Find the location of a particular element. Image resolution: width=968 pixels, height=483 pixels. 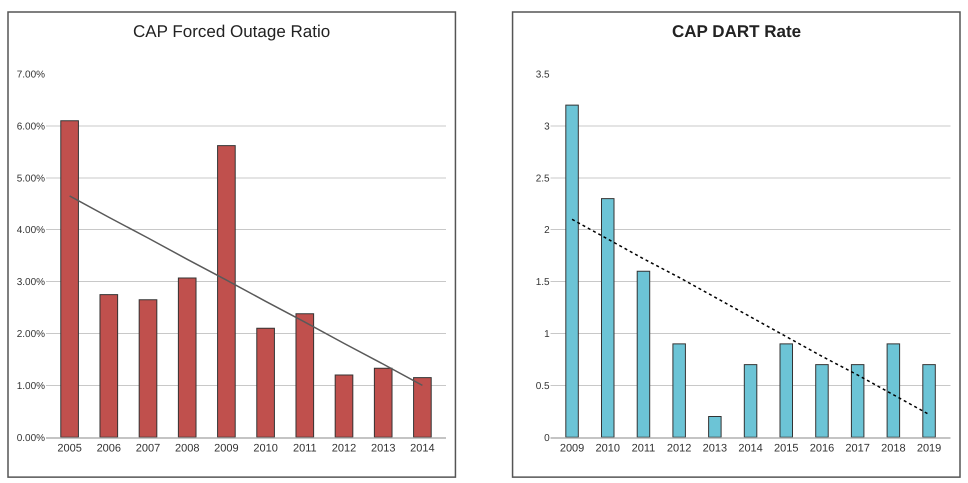

x-tick-label: 2005 is located at coordinates (69, 448).